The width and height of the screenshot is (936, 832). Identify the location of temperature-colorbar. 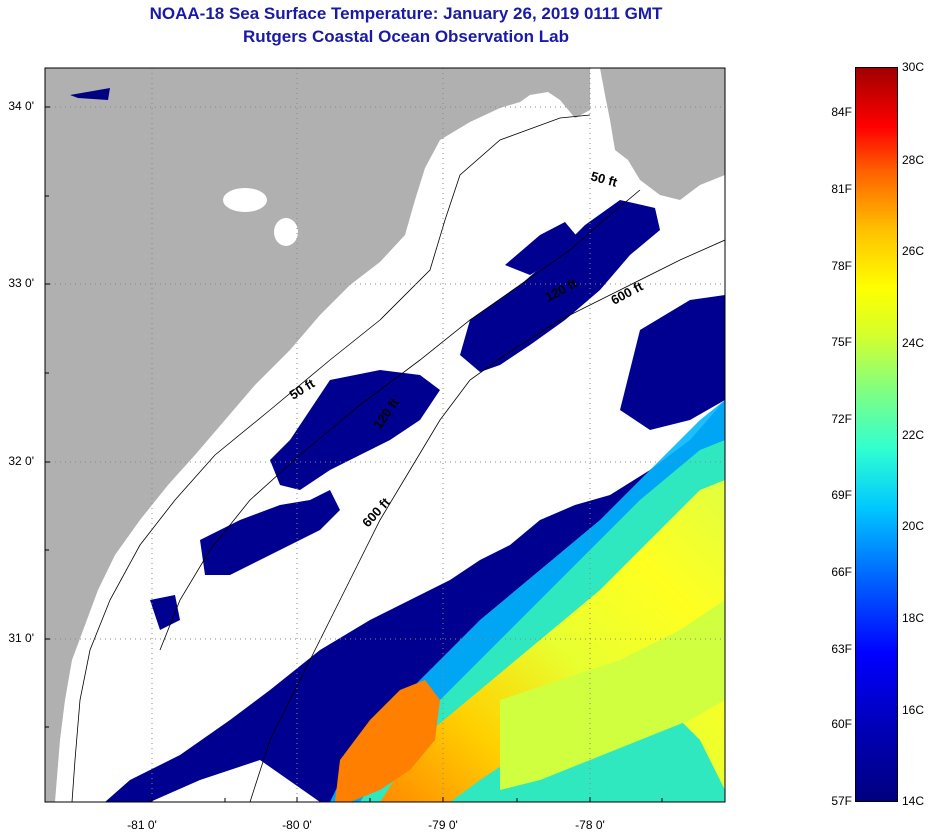
(876, 434).